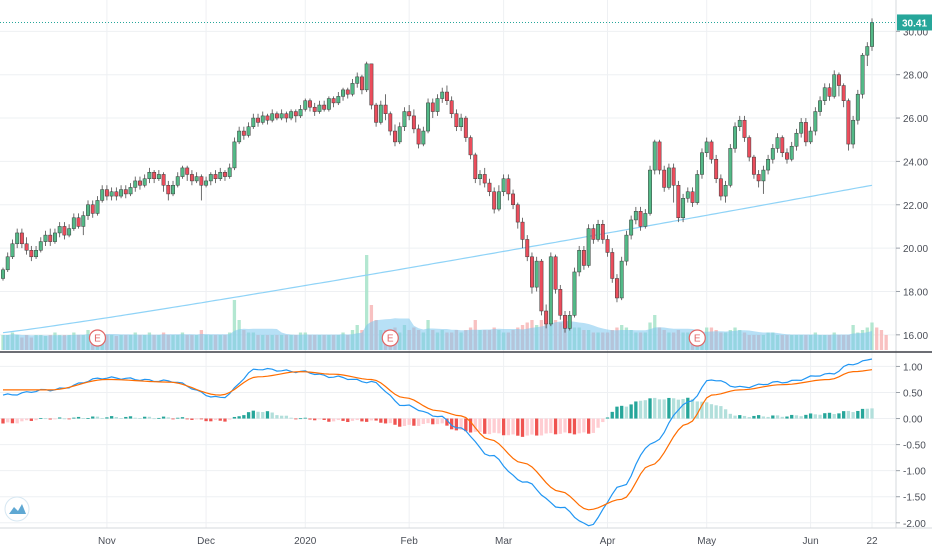  What do you see at coordinates (915, 119) in the screenshot?
I see `price-tick-label: 26.00` at bounding box center [915, 119].